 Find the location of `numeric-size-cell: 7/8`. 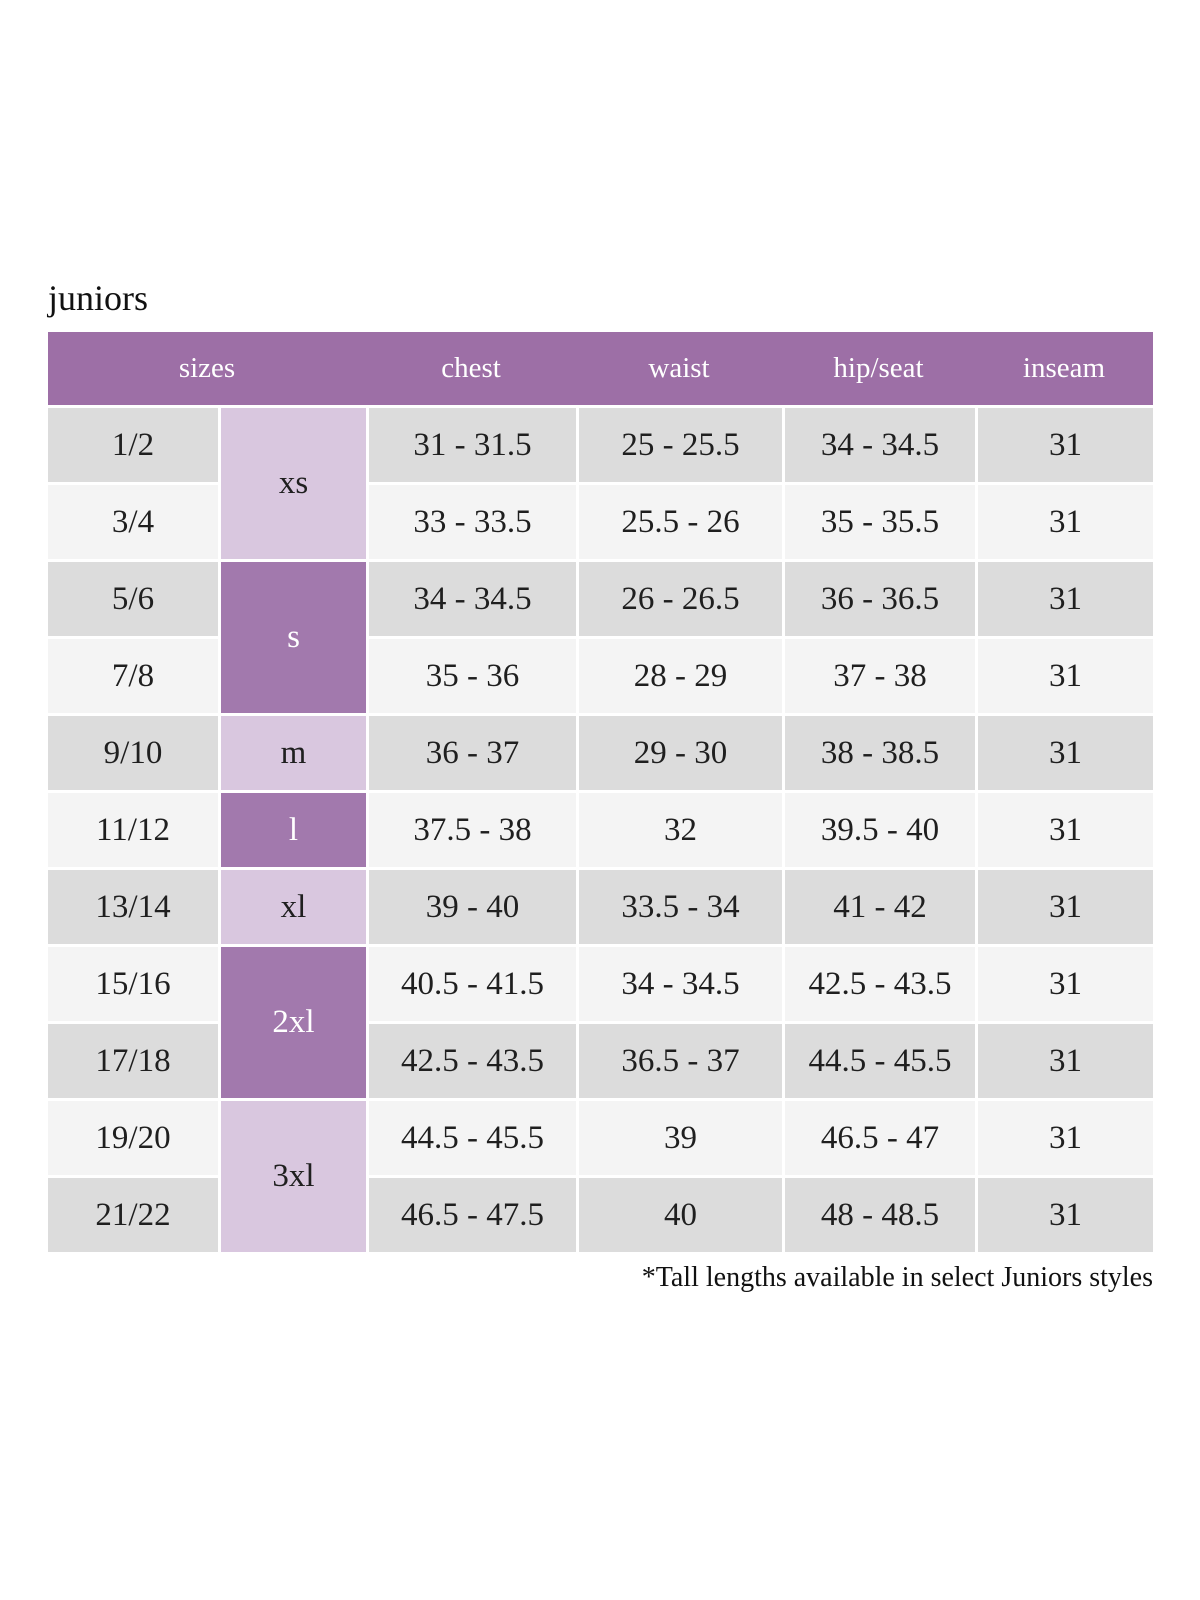

numeric-size-cell: 7/8 is located at coordinates (133, 674).